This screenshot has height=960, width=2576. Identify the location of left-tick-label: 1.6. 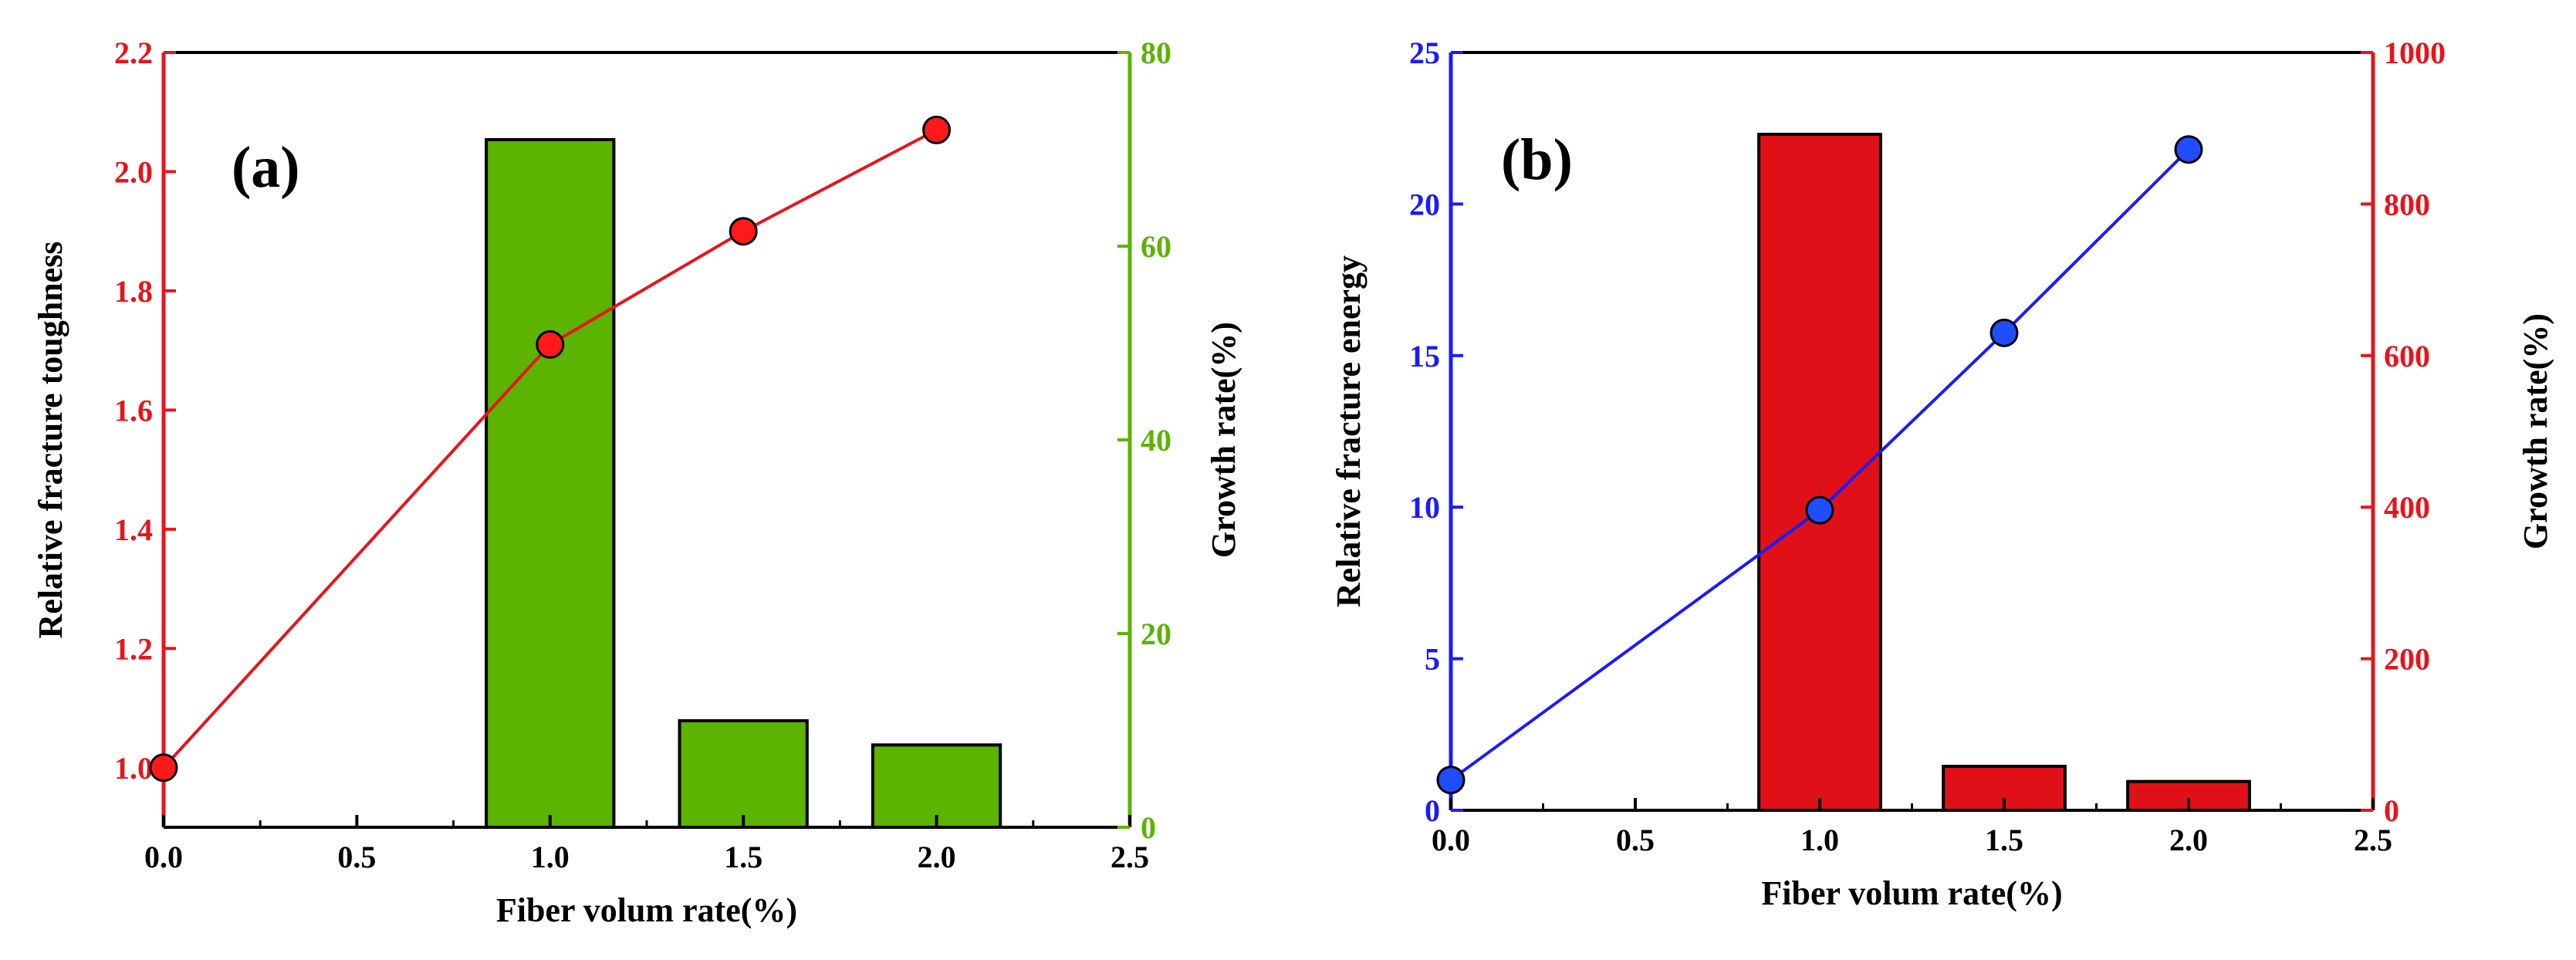
(133, 410).